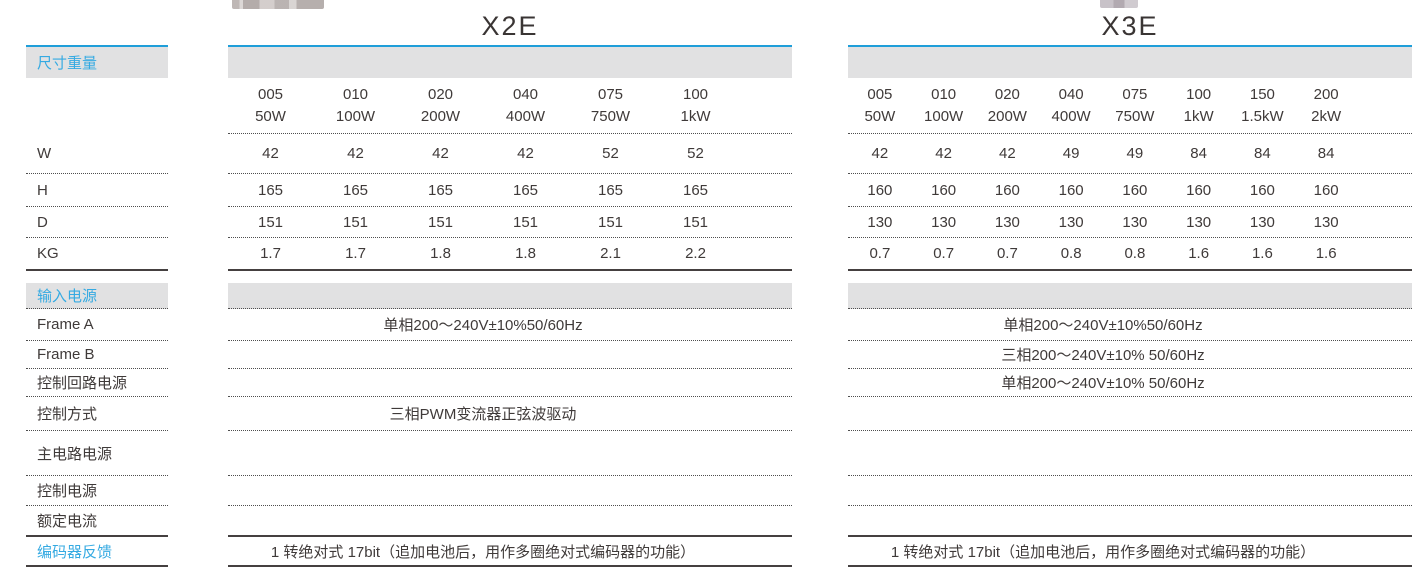 The width and height of the screenshot is (1428, 571). Describe the element at coordinates (97, 325) in the screenshot. I see `row-label-frame-a: Frame A` at that location.